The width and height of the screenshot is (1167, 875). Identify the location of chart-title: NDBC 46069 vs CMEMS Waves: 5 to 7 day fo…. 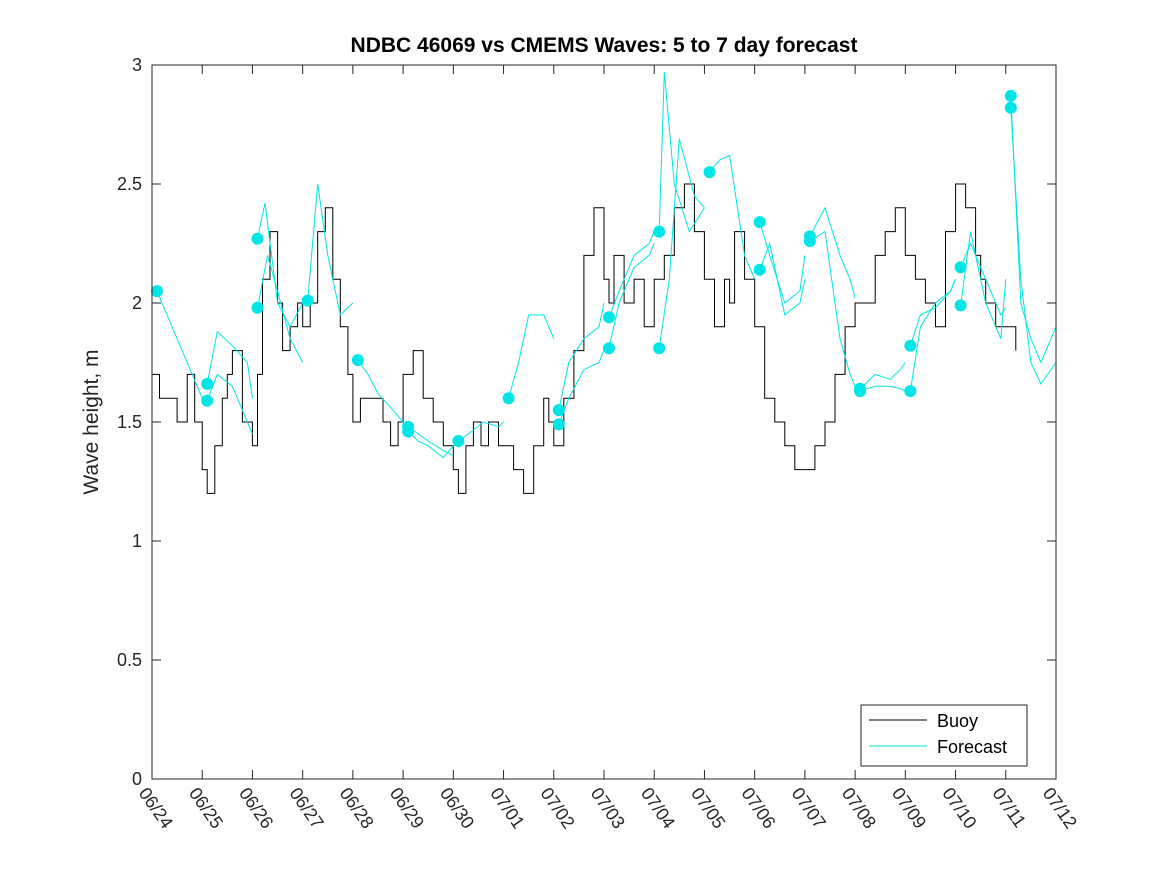
(604, 45).